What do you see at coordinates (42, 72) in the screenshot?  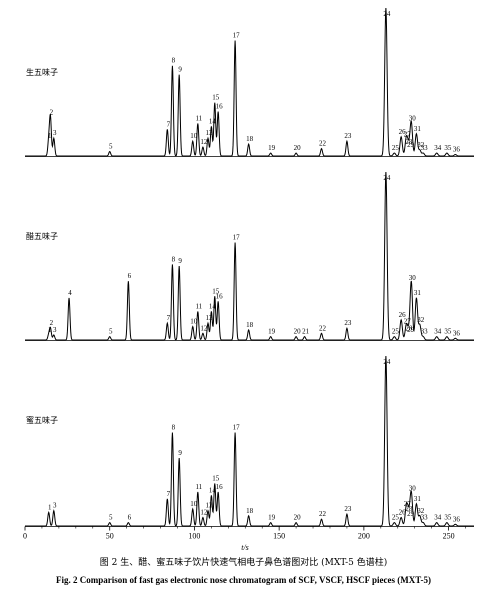 I see `panel-name: 生五味子` at bounding box center [42, 72].